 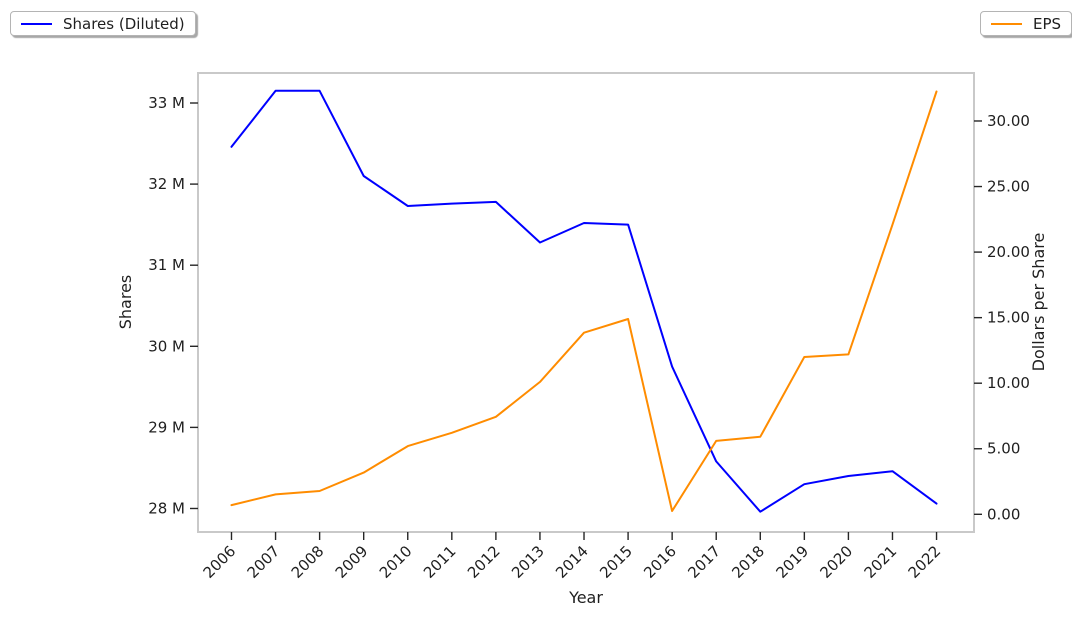 I want to click on y-left-tick-label: 28 M, so click(x=166, y=508).